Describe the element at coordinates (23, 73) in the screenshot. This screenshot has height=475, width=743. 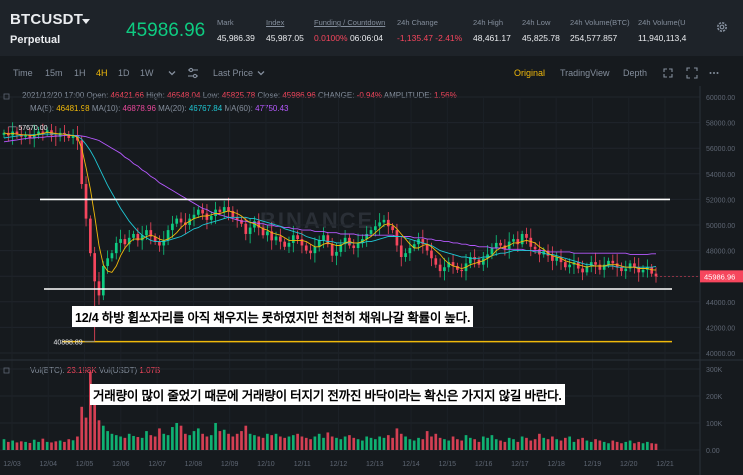
I see `interval-time: Time` at that location.